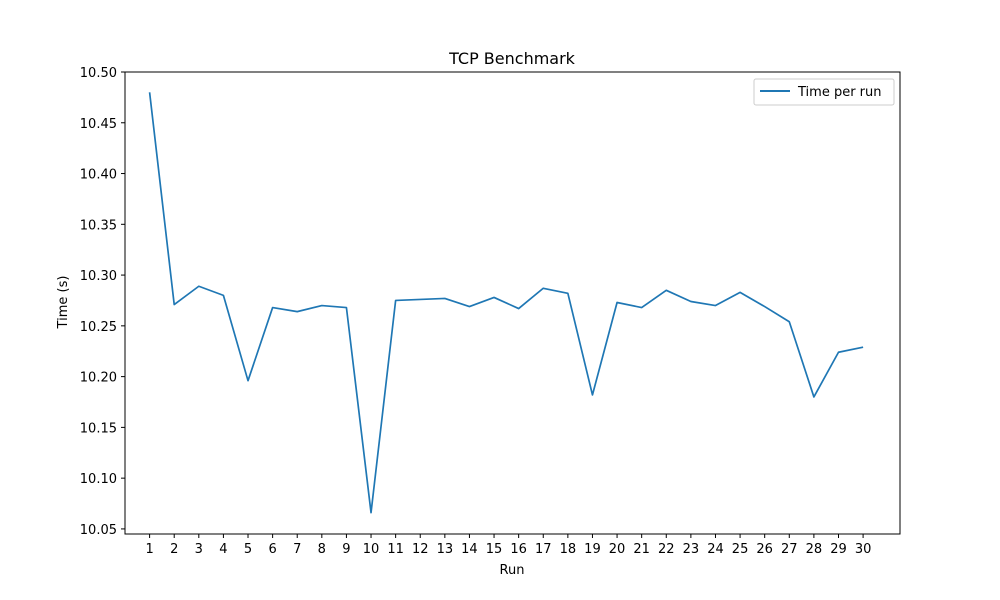  What do you see at coordinates (98, 175) in the screenshot?
I see `y-tick-label: 10.40` at bounding box center [98, 175].